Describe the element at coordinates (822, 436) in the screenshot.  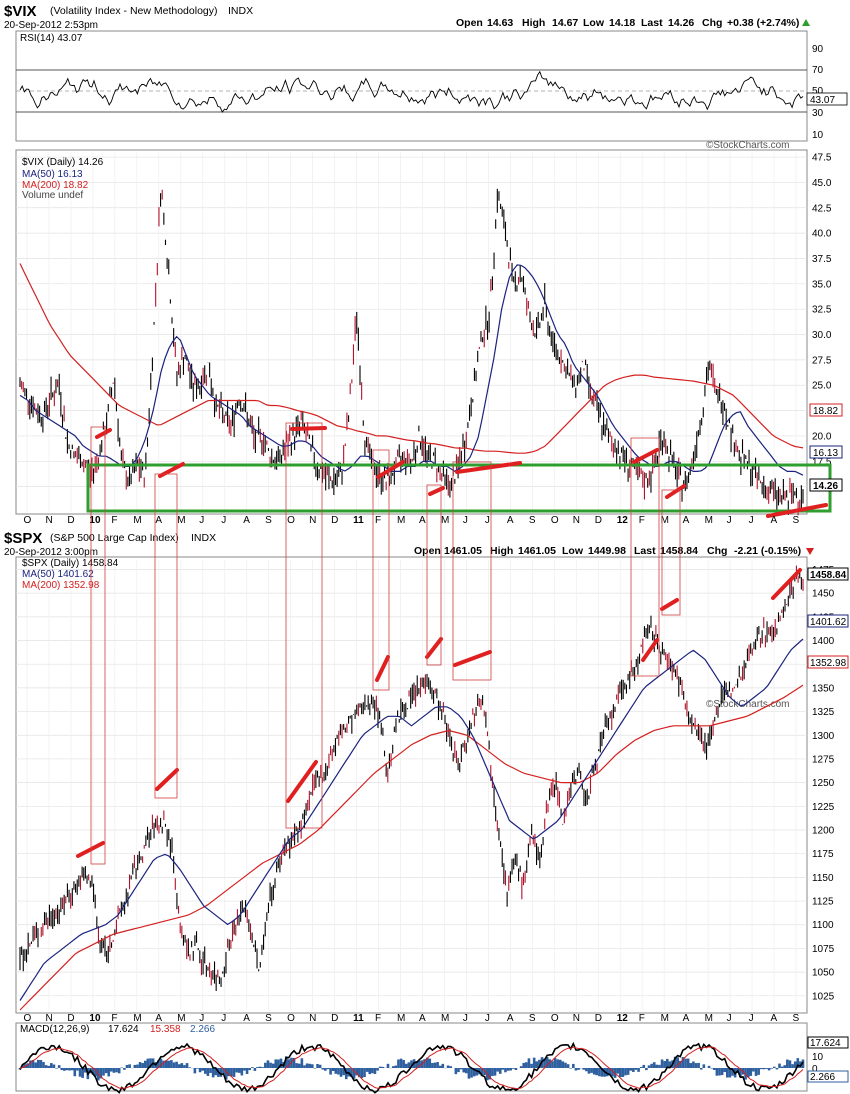
I see `y-tick-label: 20.0` at that location.